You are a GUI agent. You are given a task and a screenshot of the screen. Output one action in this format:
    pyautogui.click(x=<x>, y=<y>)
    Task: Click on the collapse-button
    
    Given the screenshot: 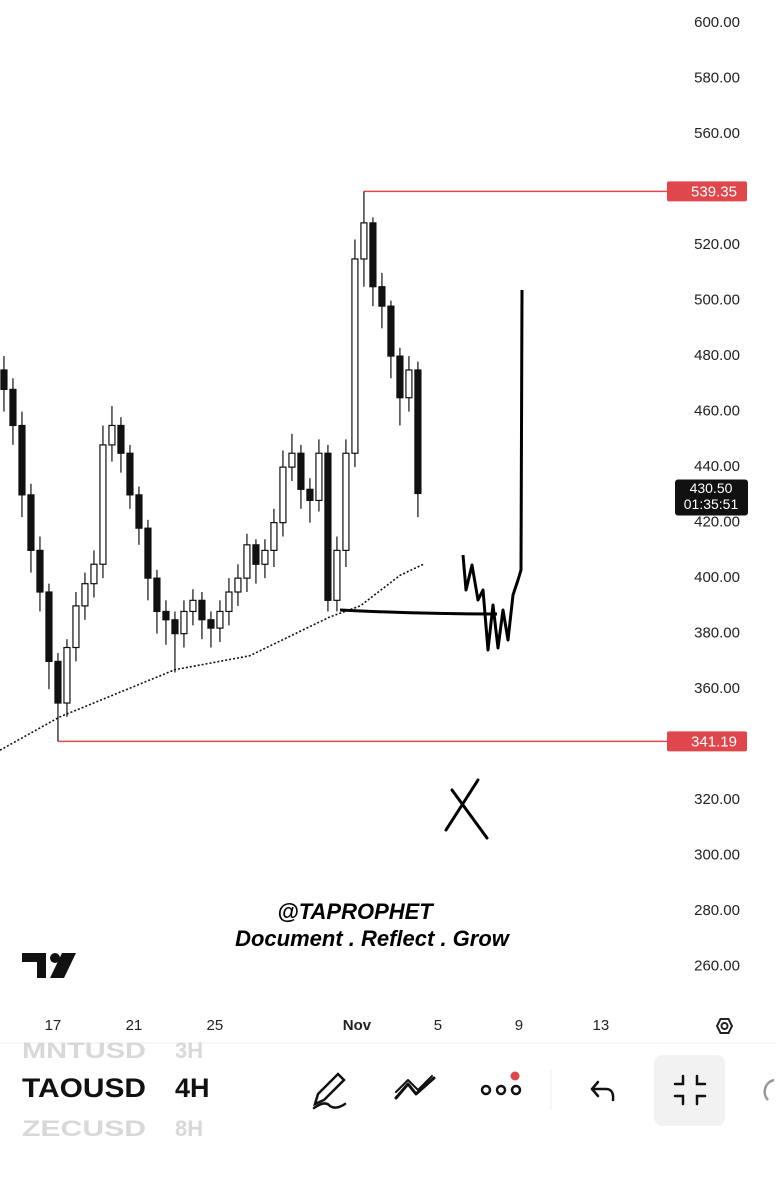 What is the action you would take?
    pyautogui.click(x=689, y=1090)
    